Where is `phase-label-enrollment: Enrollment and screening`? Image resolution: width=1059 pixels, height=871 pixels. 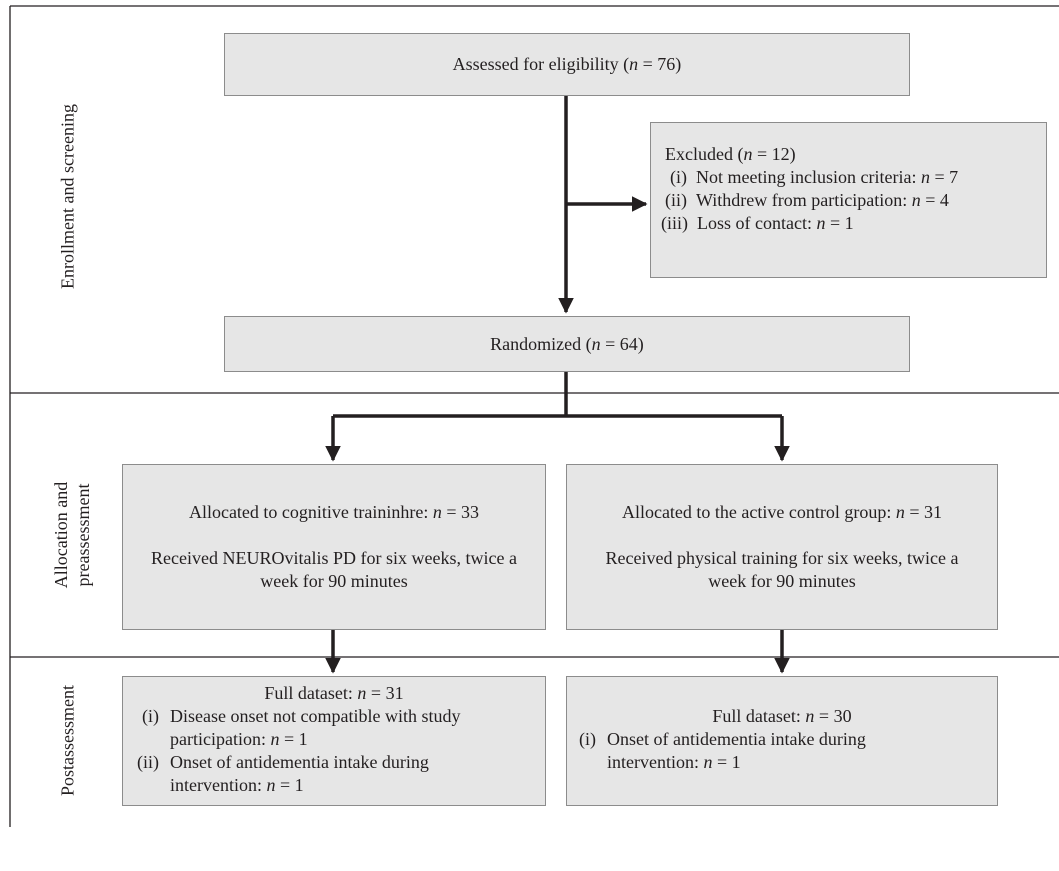 phase-label-enrollment: Enrollment and screening is located at coordinates (68, 197).